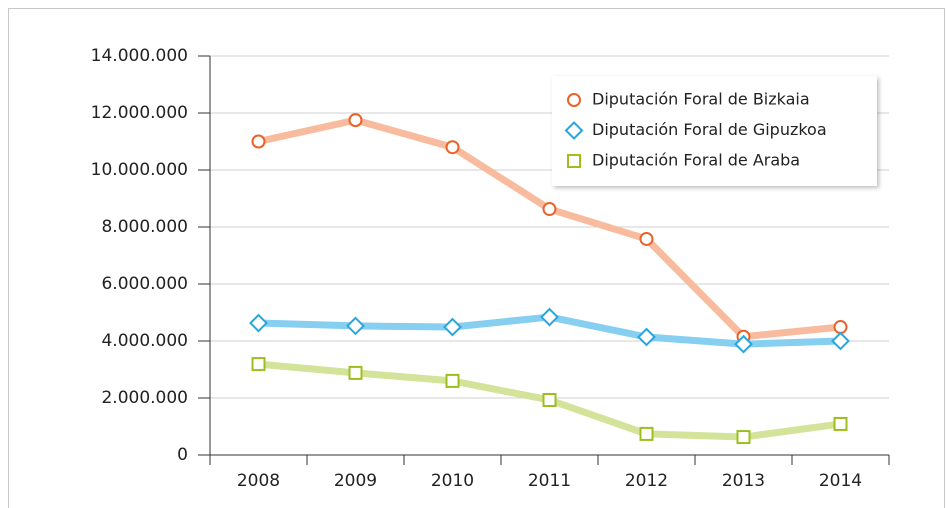  Describe the element at coordinates (709, 129) in the screenshot. I see `legend-label: Diputación Foral de Gipuzkoa` at that location.